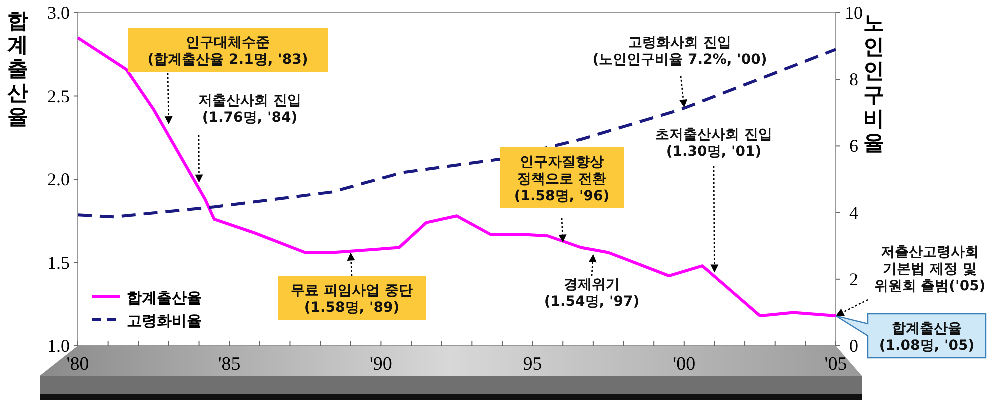 The width and height of the screenshot is (997, 401). What do you see at coordinates (854, 13) in the screenshot?
I see `y2-tick-label: 10` at bounding box center [854, 13].